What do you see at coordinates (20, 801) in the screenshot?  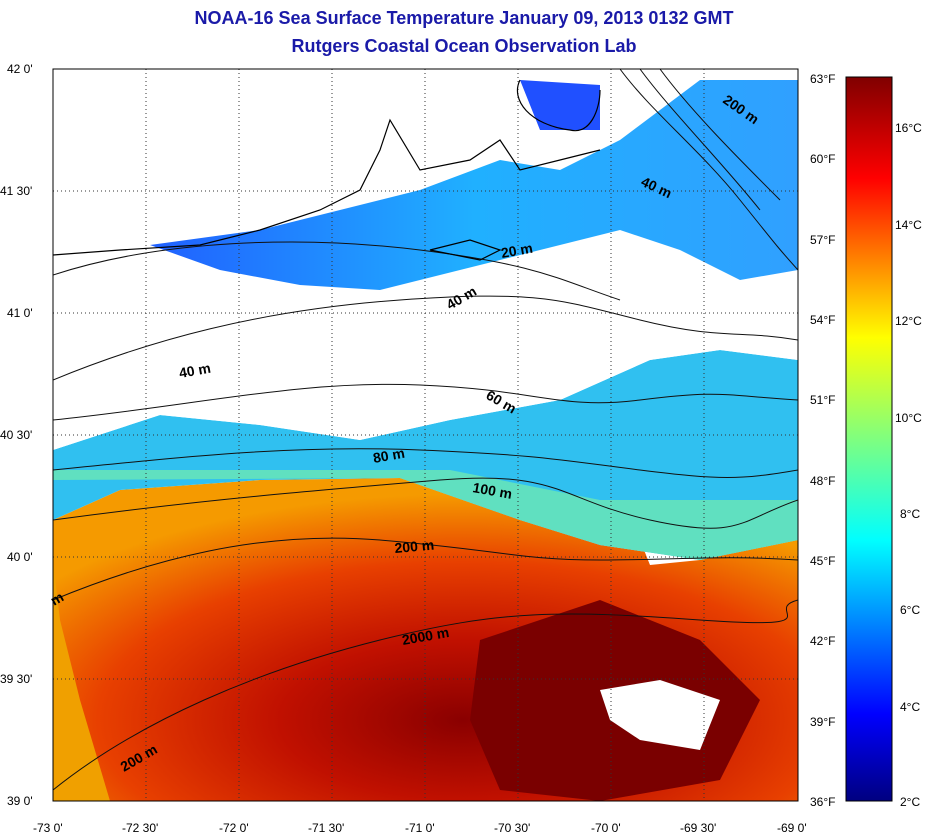 I see `lat-label-39: 39 0'` at bounding box center [20, 801].